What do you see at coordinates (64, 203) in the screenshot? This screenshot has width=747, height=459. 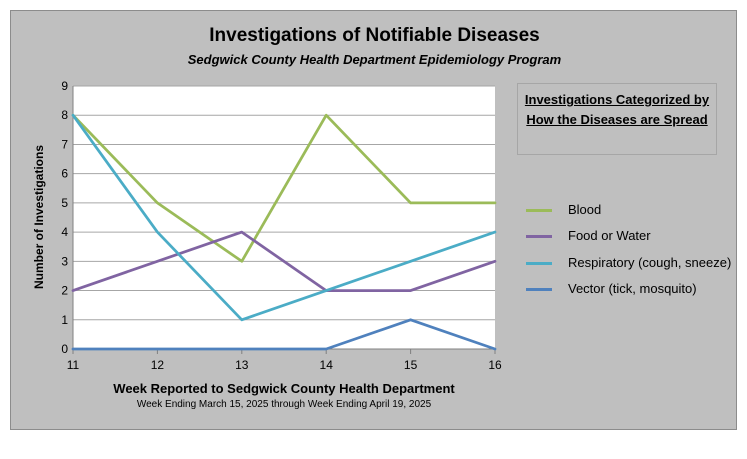 I see `y-tick-label-5: 5` at bounding box center [64, 203].